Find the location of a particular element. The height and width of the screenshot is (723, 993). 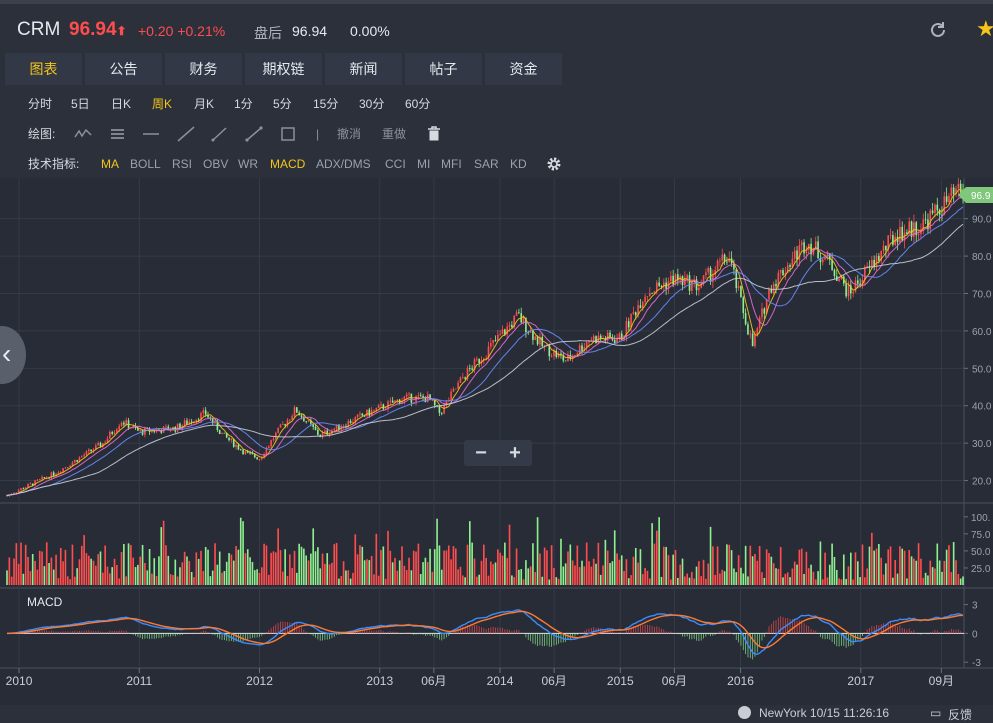

tab-bar: 图表 公告 财务 期权链 新闻 帖子 资金 is located at coordinates (496, 70).